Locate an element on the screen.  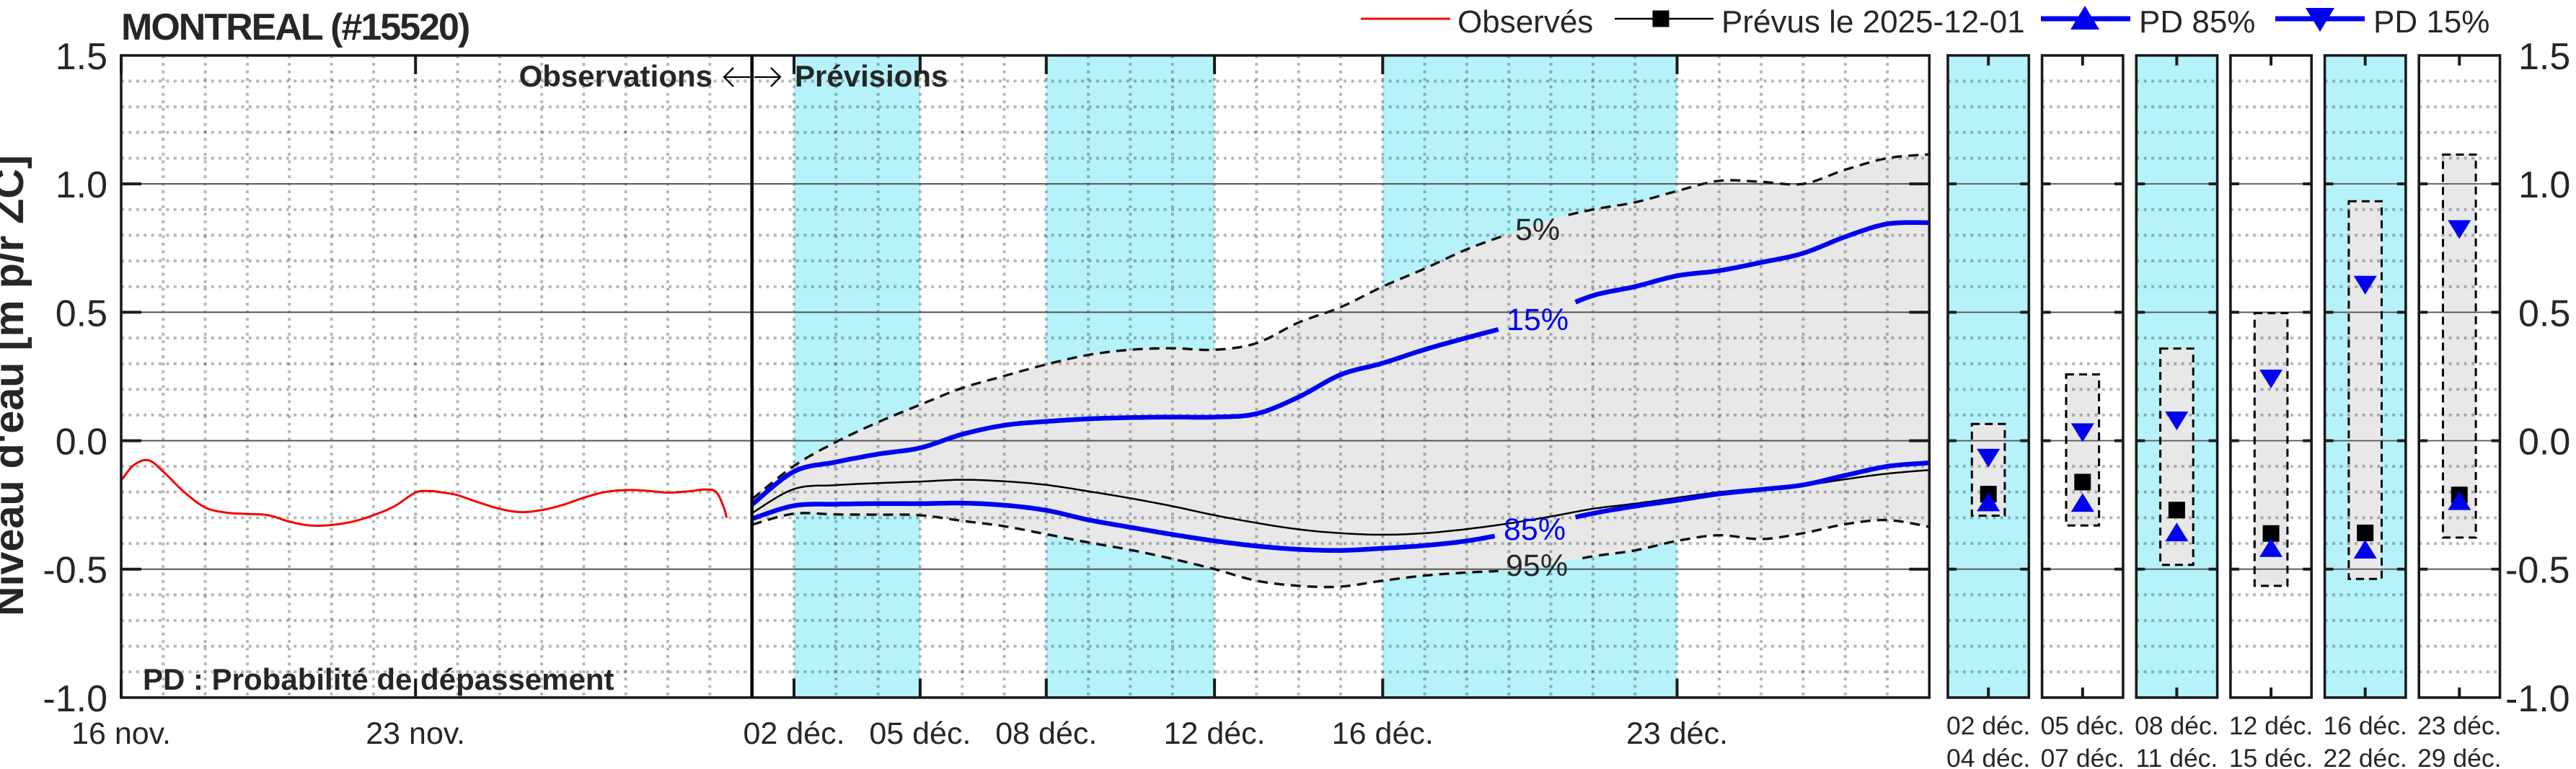
svg-text: 15% is located at coordinates (1538, 320).